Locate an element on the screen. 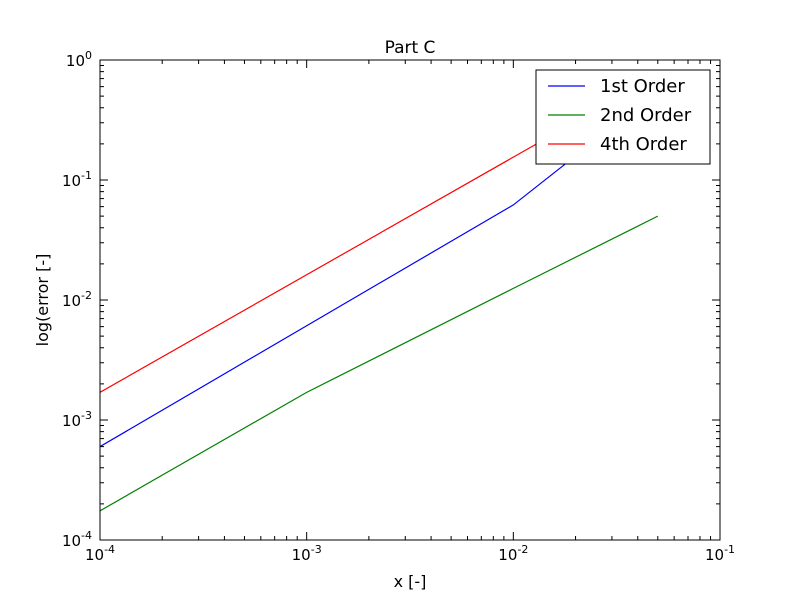 The width and height of the screenshot is (800, 600). legend: 1st Order 2nd Order 4th Order is located at coordinates (623, 117).